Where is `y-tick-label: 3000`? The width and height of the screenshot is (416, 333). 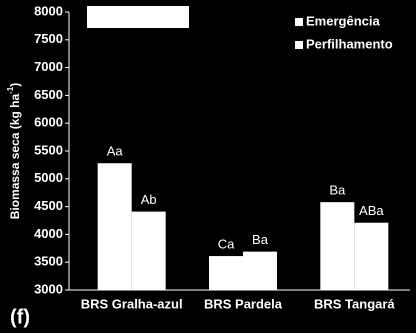
y-tick-label: 3000 is located at coordinates (48, 288).